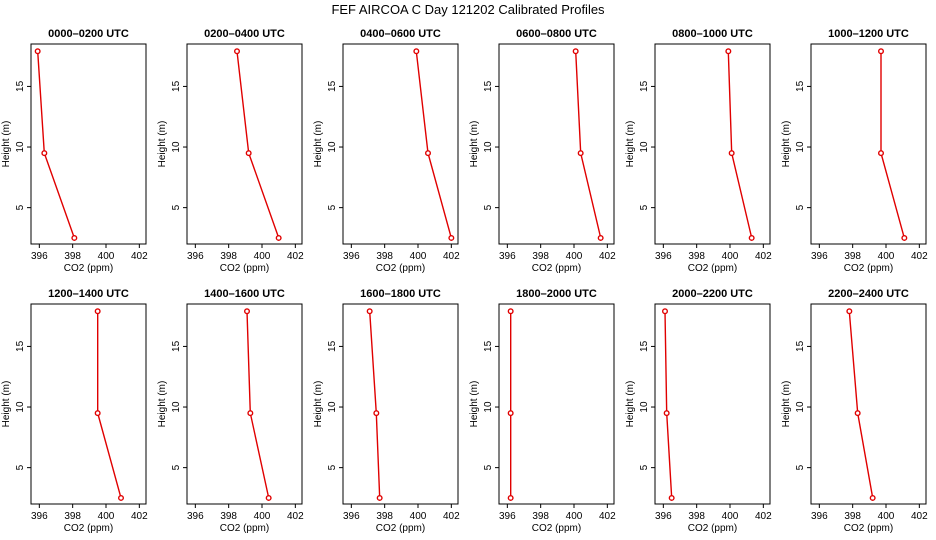 The image size is (936, 540). Describe the element at coordinates (556, 294) in the screenshot. I see `panel-10-title: 1800–2000 UTC` at that location.